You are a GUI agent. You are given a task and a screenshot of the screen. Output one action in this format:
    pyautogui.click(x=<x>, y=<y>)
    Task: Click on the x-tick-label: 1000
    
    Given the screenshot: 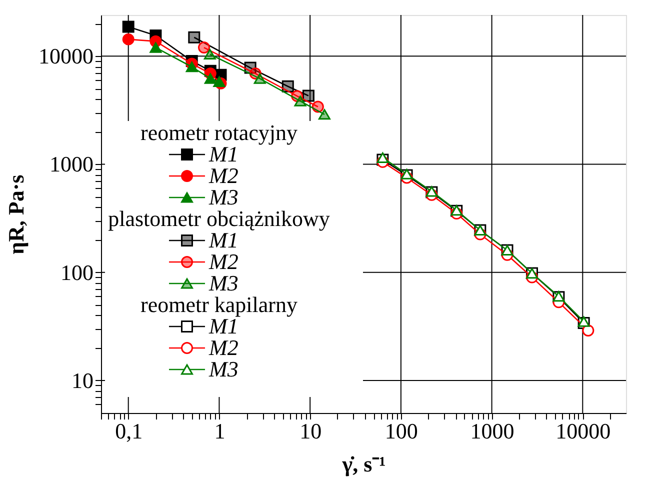 What is the action you would take?
    pyautogui.click(x=492, y=431)
    